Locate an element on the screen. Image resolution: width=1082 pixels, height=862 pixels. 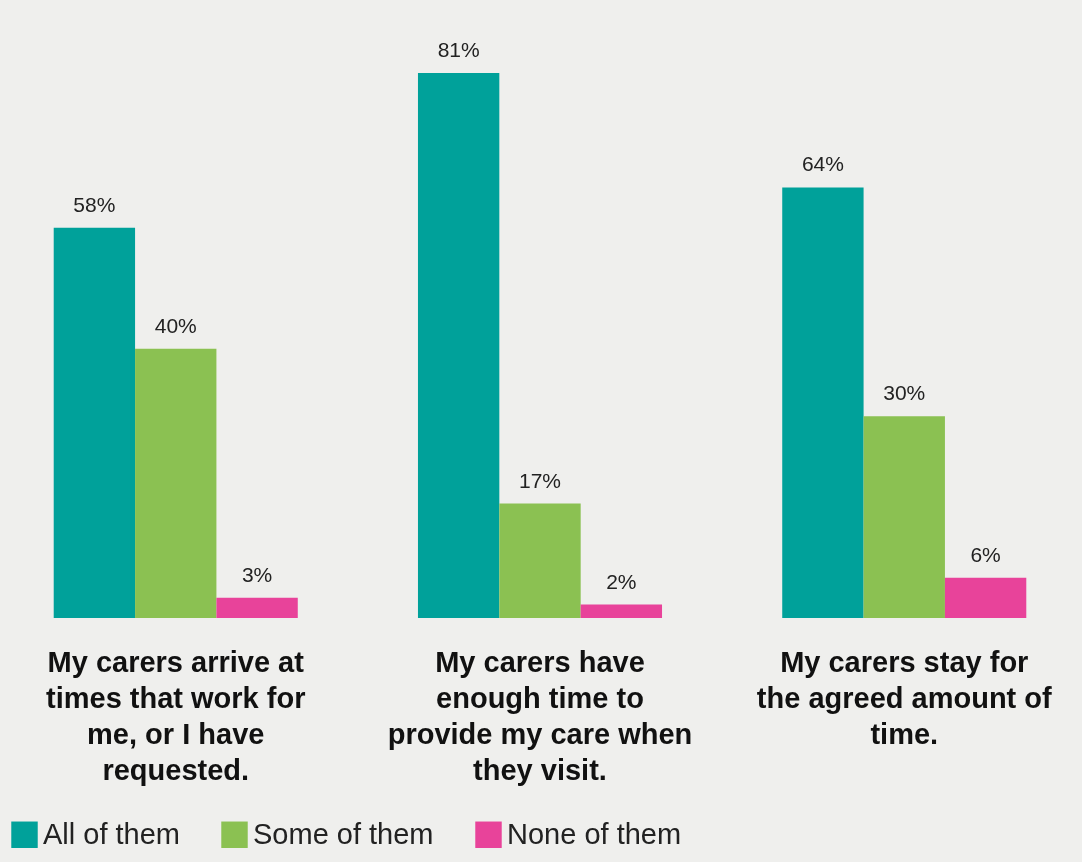
data-label: 58% is located at coordinates (94, 204).